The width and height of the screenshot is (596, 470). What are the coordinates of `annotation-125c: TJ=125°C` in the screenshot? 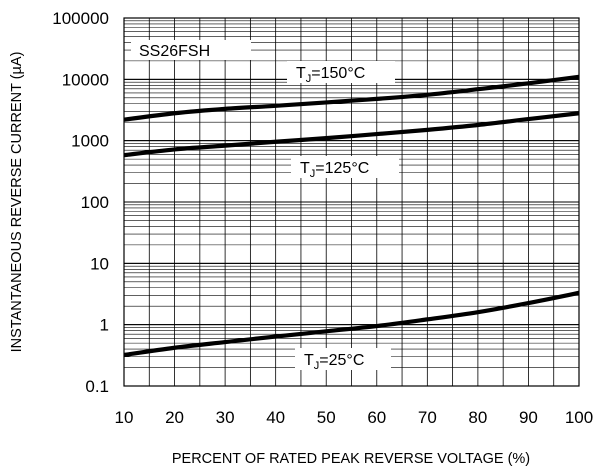 It's located at (345, 168).